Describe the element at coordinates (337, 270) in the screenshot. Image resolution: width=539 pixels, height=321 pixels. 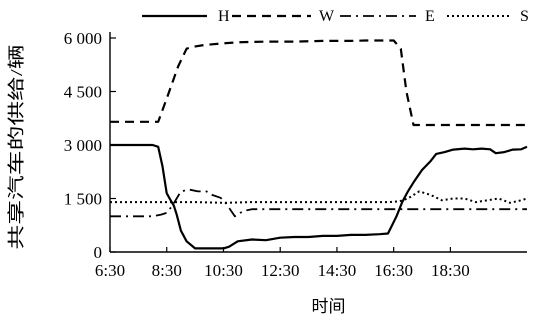
I see `x-tick-label: 14:30` at that location.